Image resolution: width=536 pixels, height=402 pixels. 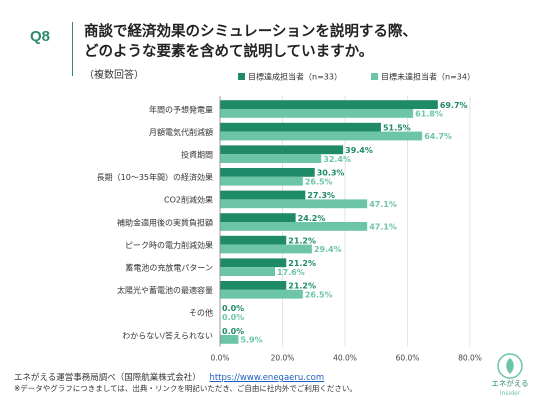 What do you see at coordinates (181, 109) in the screenshot?
I see `category-label: 年間の予想発電量` at bounding box center [181, 109].